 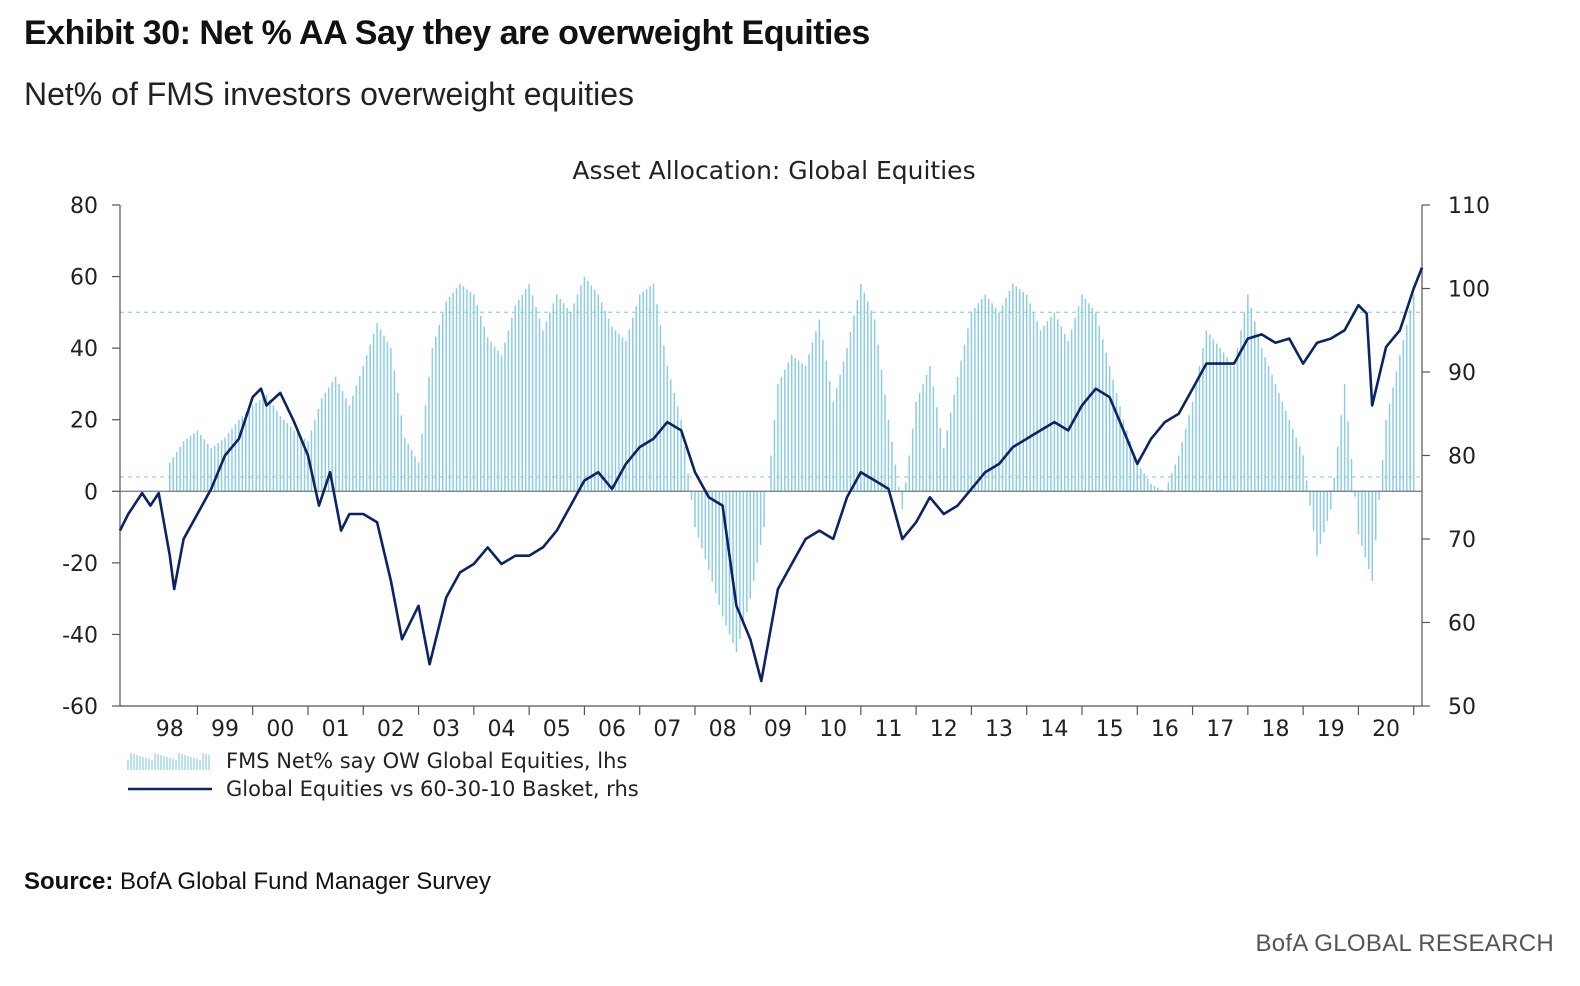 I want to click on y-right-tick-label: 100, so click(x=1469, y=290).